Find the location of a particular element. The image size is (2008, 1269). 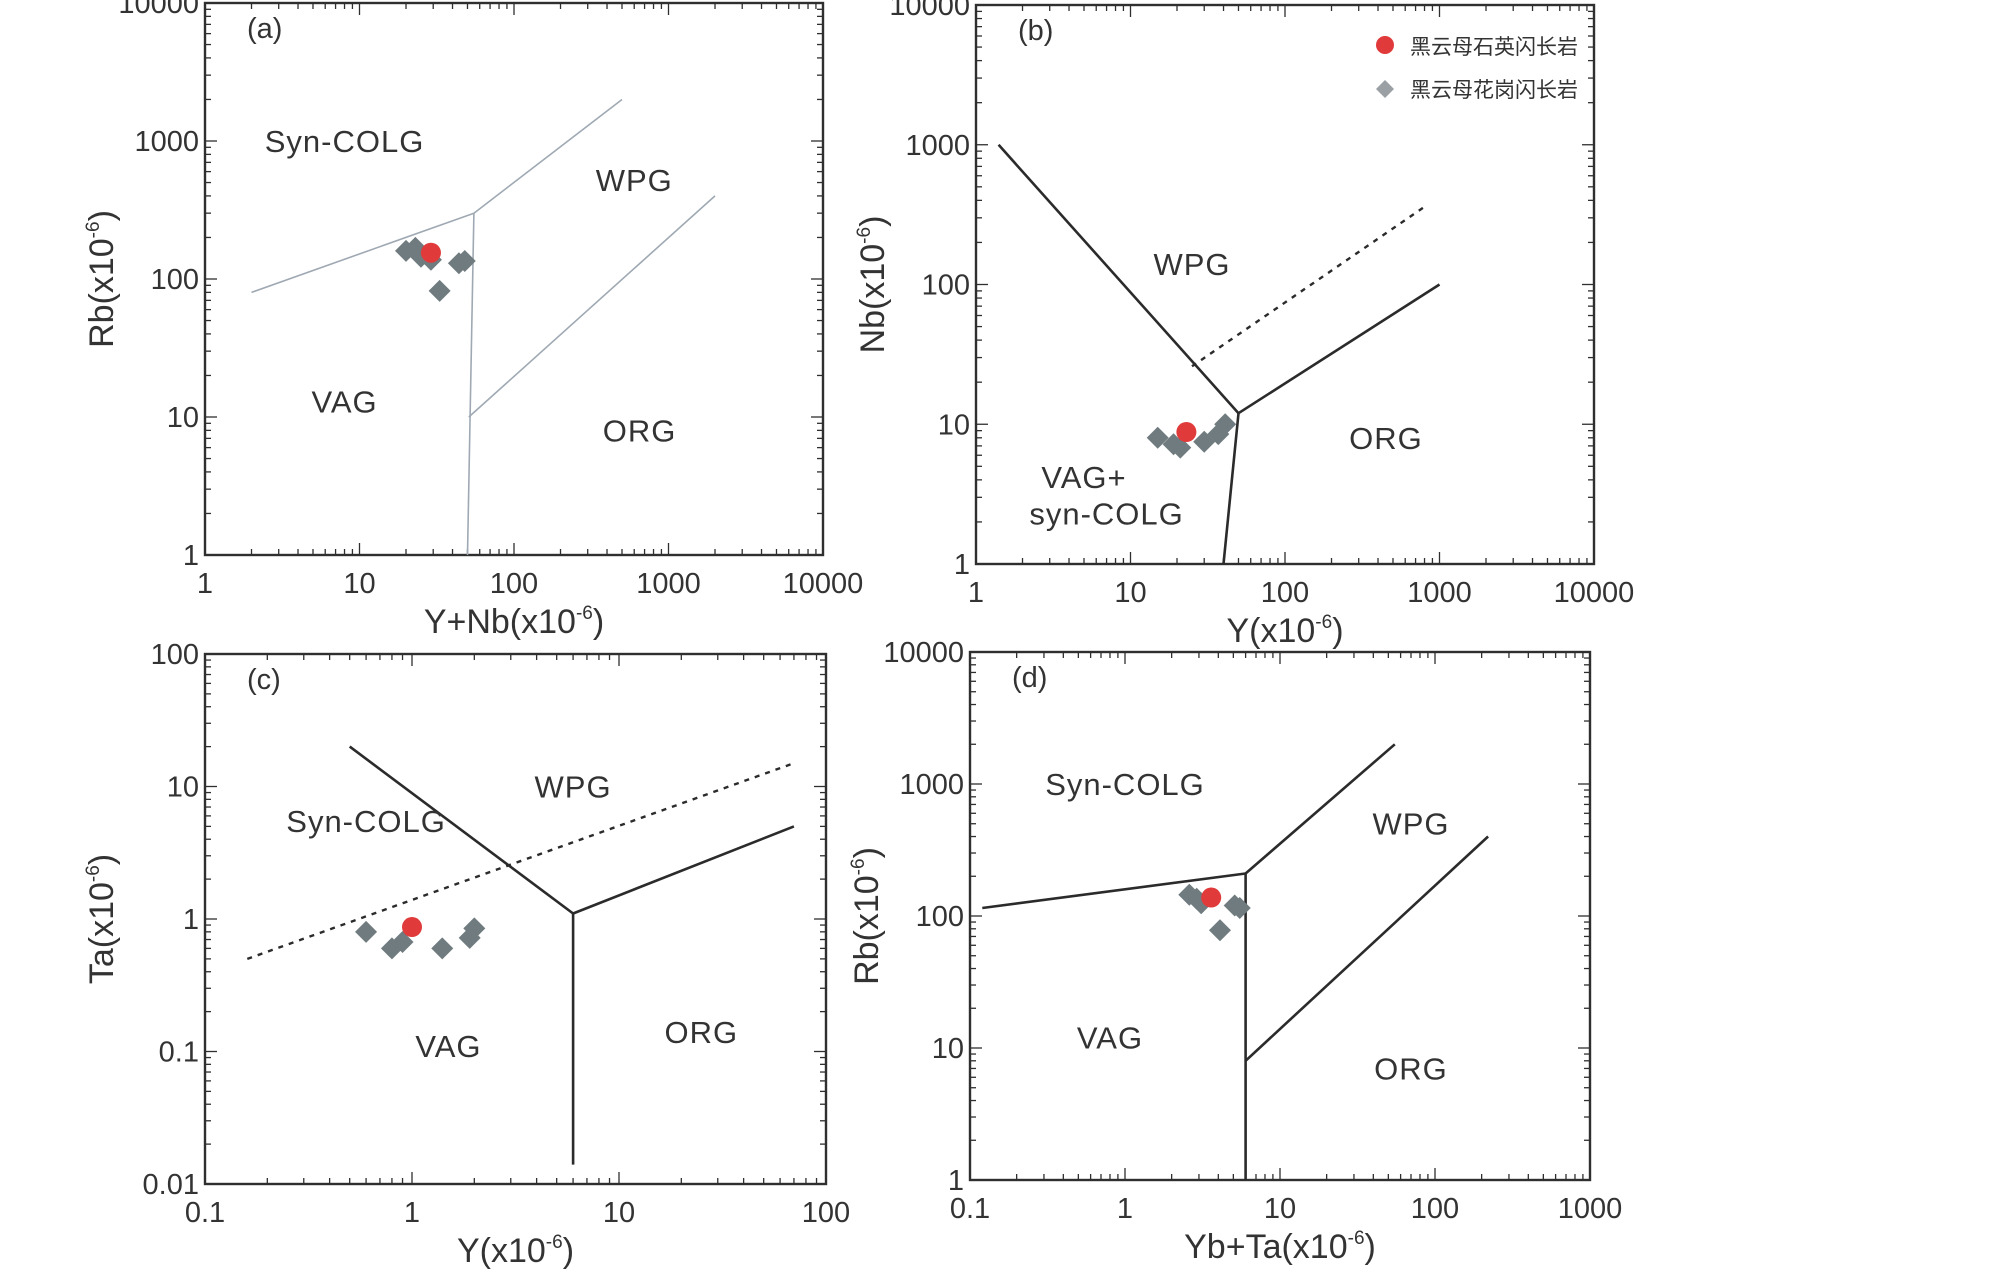

region-label-a: ORG is located at coordinates (640, 430).